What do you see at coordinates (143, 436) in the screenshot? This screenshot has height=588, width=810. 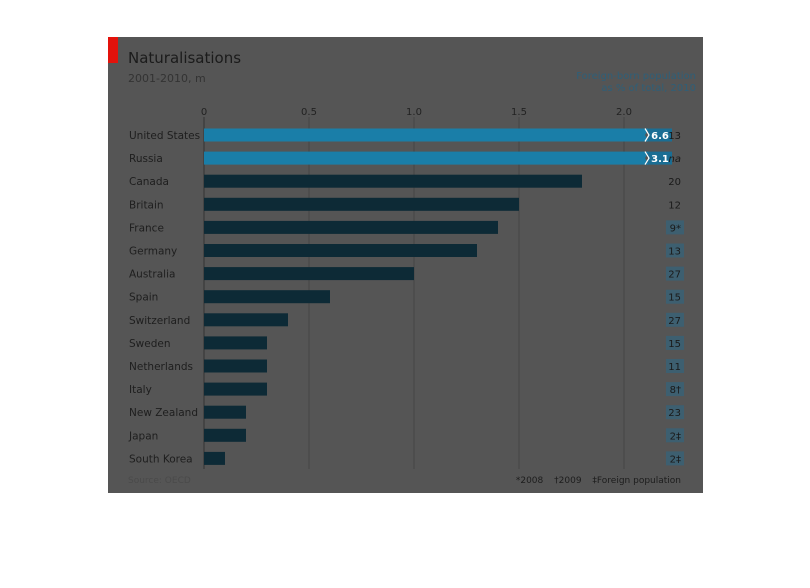 I see `category-label: Japan` at bounding box center [143, 436].